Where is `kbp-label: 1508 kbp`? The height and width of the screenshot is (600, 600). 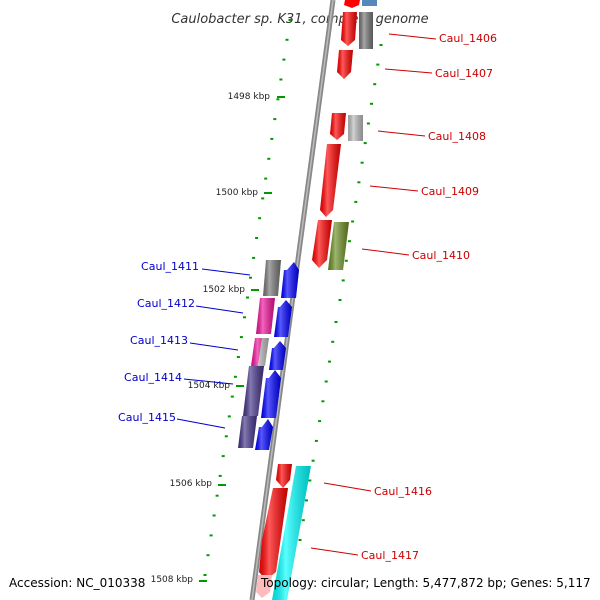
kbp-label: 1508 kbp is located at coordinates (172, 580).